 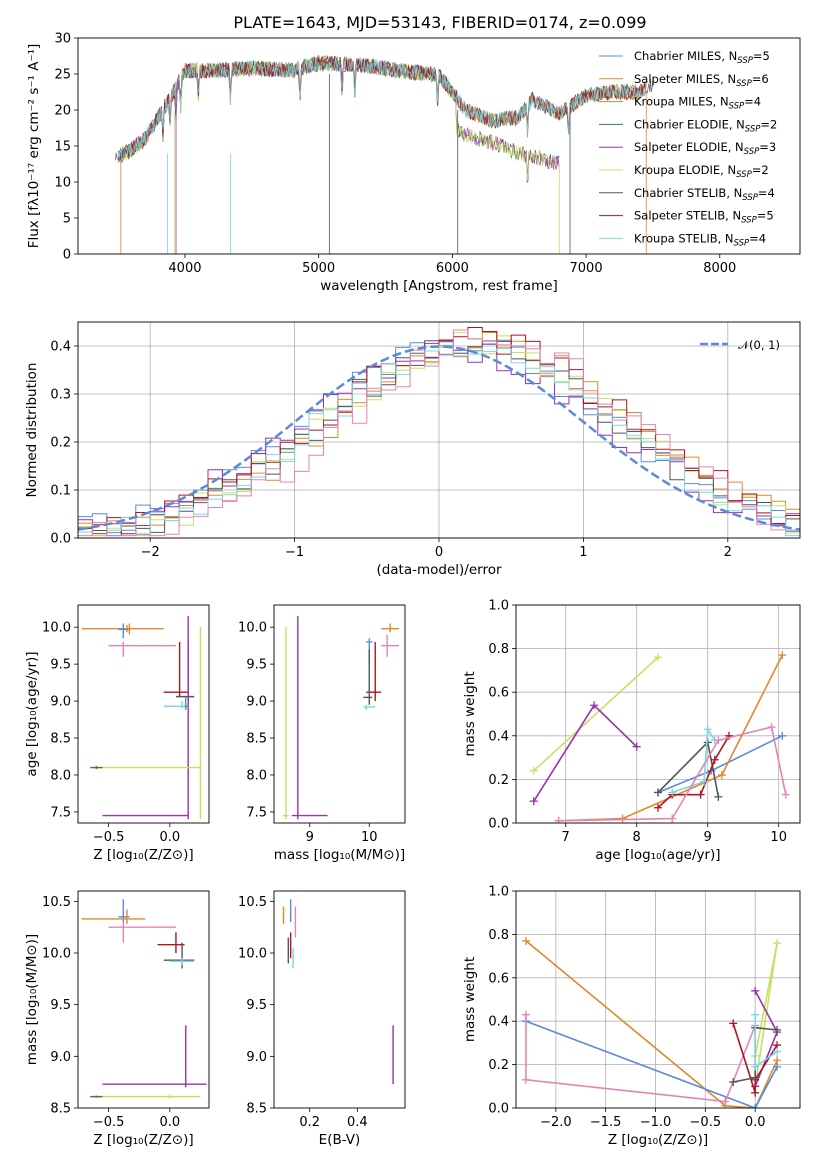 I want to click on massweight_vs_Z-ylabel: mass weight, so click(x=470, y=999).